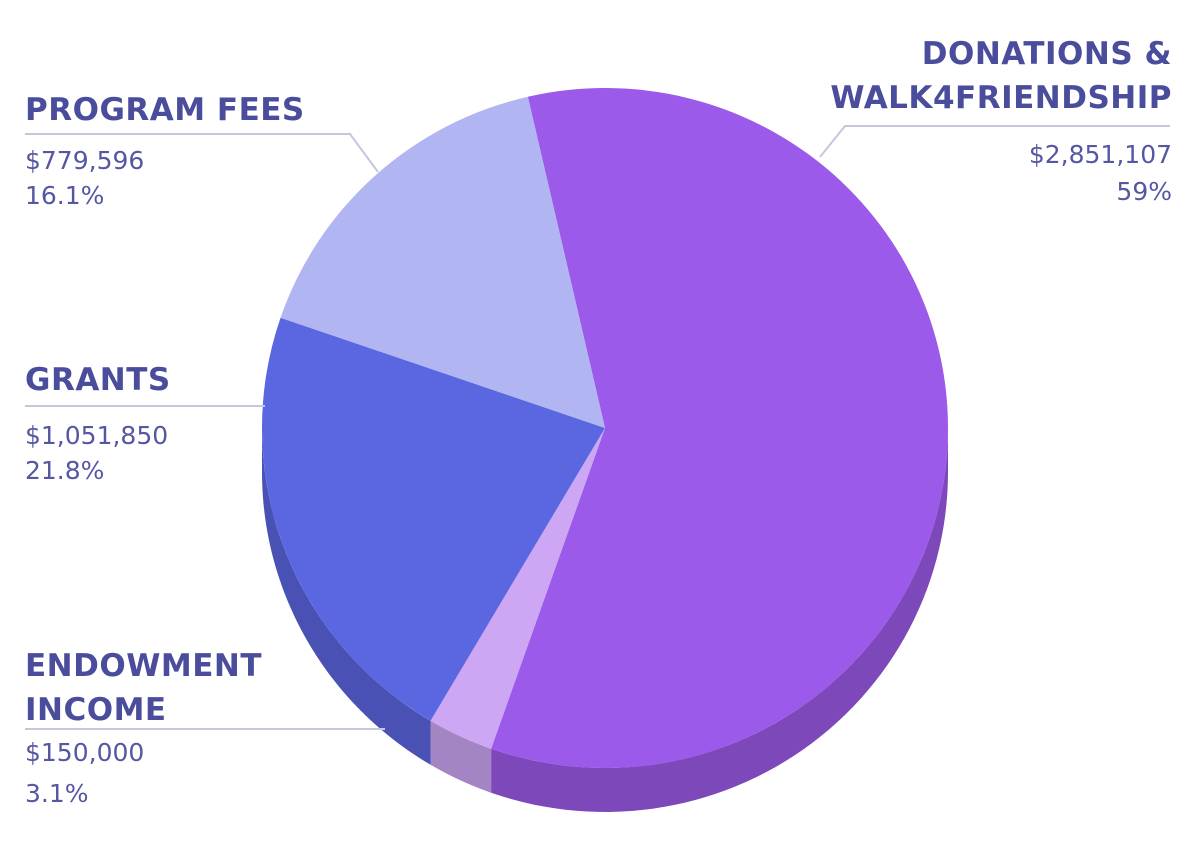 The image size is (1200, 847). Describe the element at coordinates (65, 195) in the screenshot. I see `percentage-label: 16.1%` at that location.